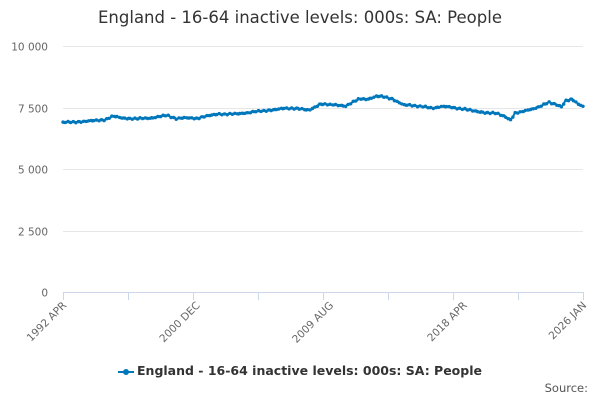 The width and height of the screenshot is (600, 400). Describe the element at coordinates (33, 233) in the screenshot. I see `y-tick-label: 2 500` at that location.